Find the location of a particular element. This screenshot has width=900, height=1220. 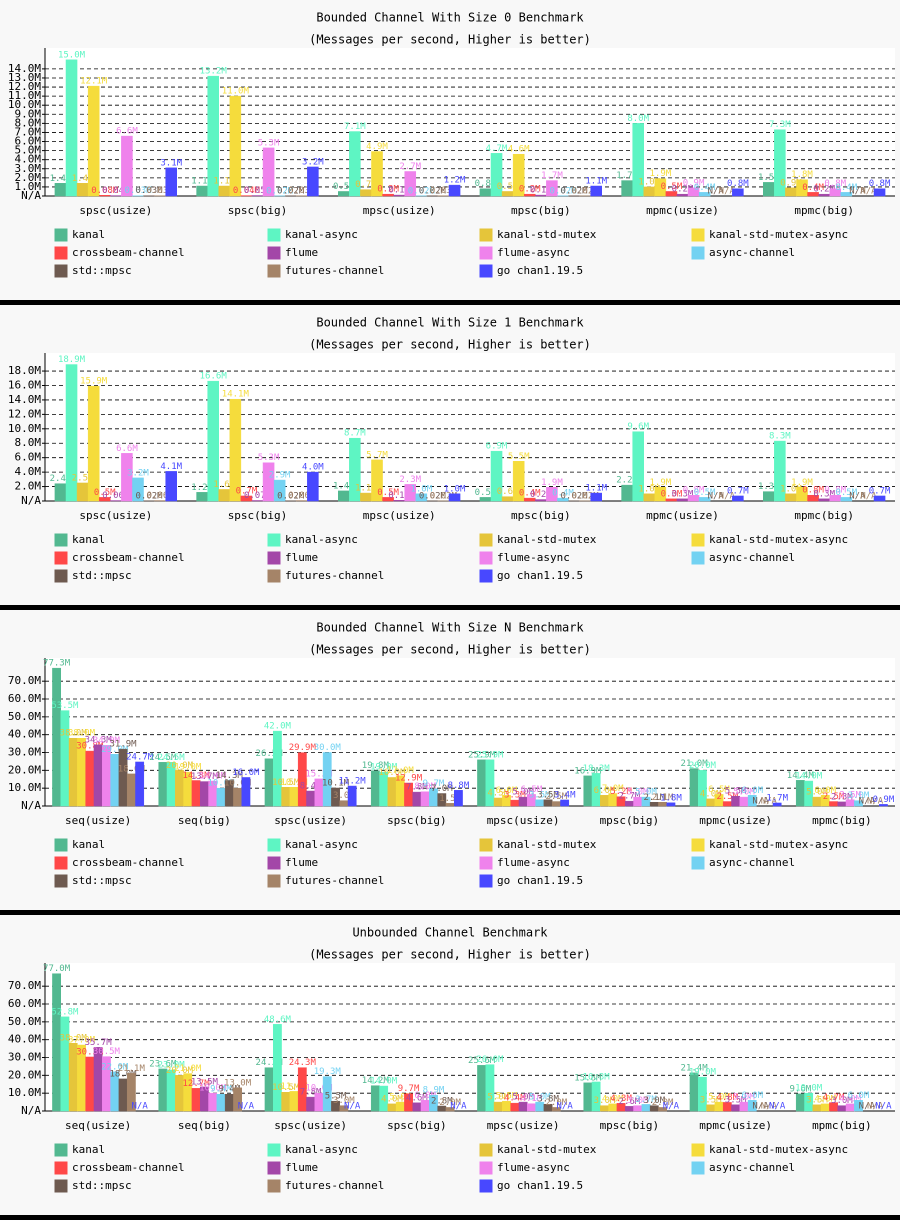

value-label: 5.3M is located at coordinates (269, 143).